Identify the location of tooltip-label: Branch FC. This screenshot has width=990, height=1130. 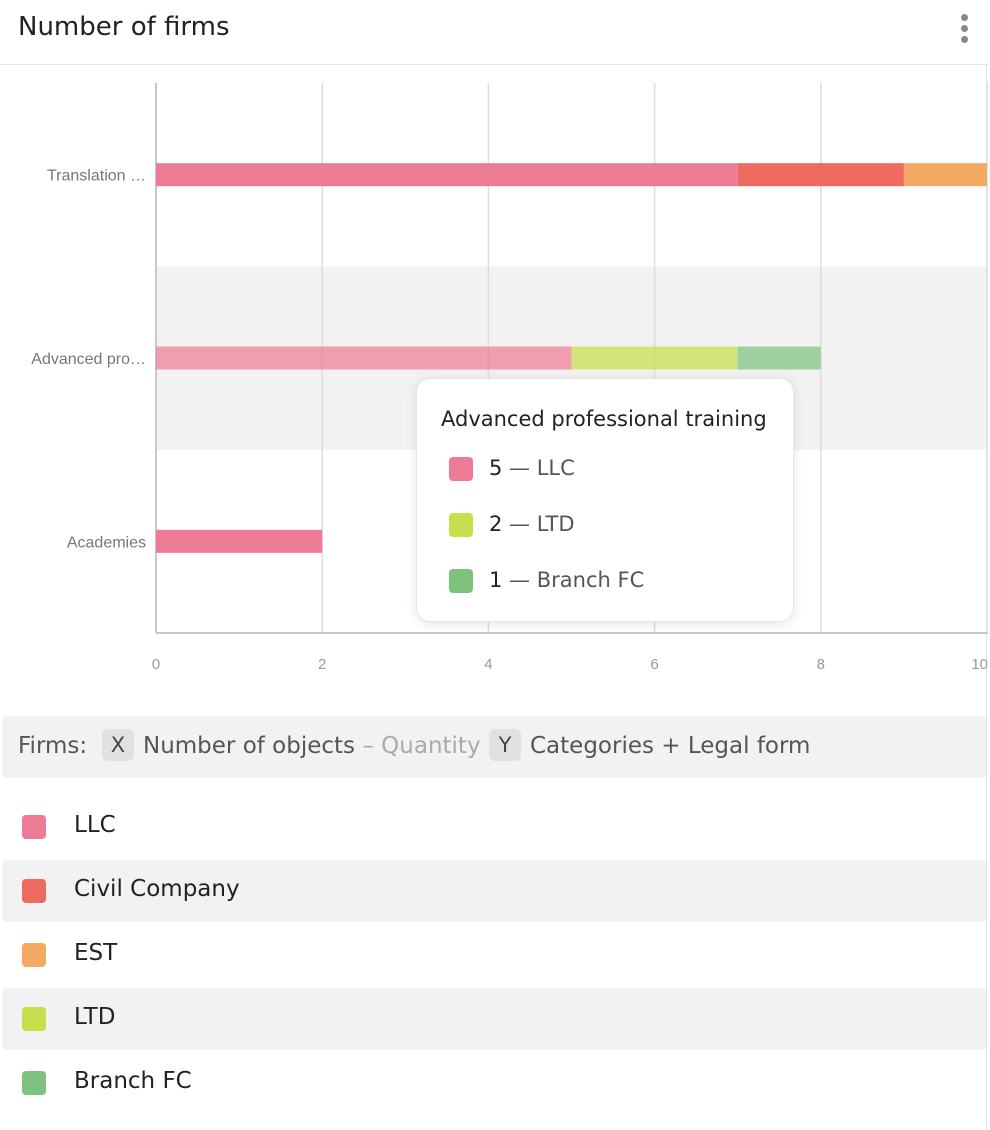
(590, 580).